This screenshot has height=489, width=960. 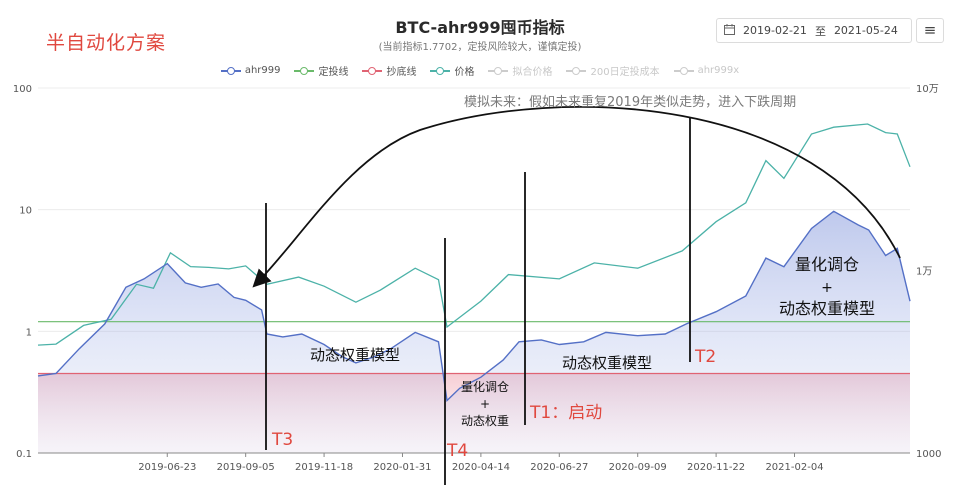 What do you see at coordinates (480, 70) in the screenshot?
I see `legend: ahr999 定投线 抄底线 价格 拟合价格 200日定投成本 ahr999x` at bounding box center [480, 70].